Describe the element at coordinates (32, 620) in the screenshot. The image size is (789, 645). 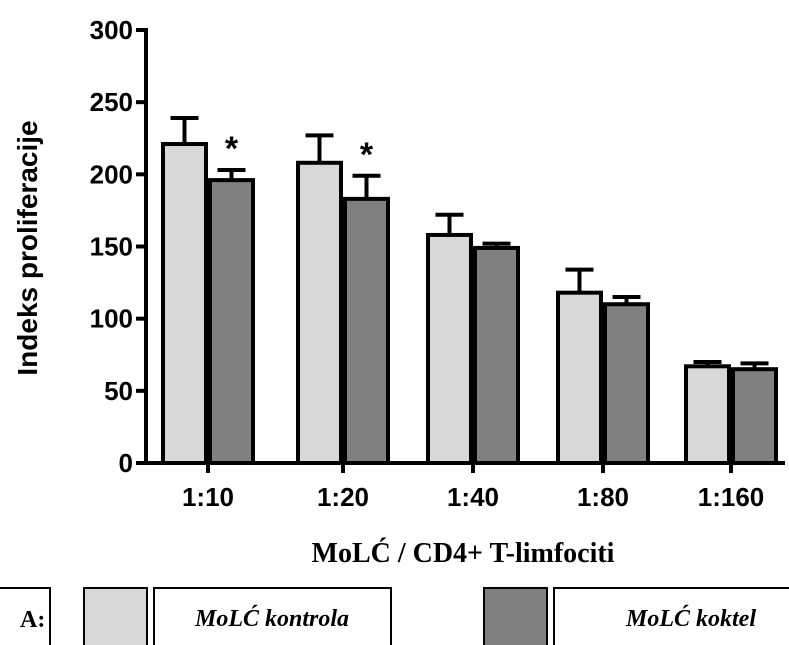
I see `legend-prefix: A:` at that location.